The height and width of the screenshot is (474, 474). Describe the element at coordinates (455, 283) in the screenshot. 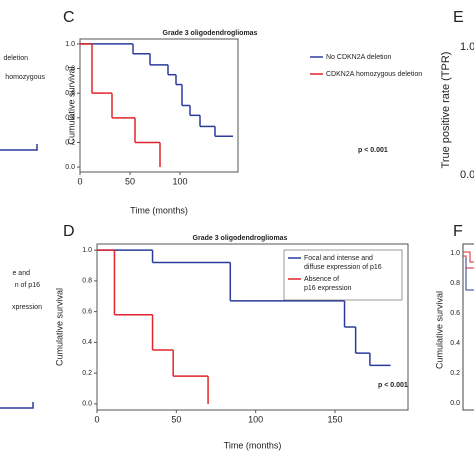

I see `fragment-tick: 0.8` at that location.